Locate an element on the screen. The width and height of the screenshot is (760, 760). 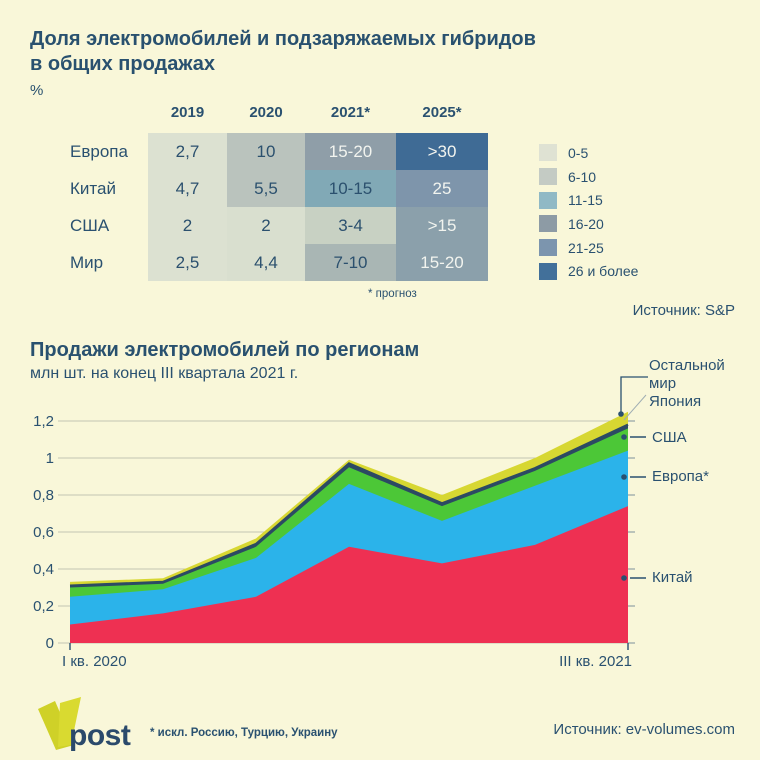
legend-label-5: 26 и более is located at coordinates (603, 271).